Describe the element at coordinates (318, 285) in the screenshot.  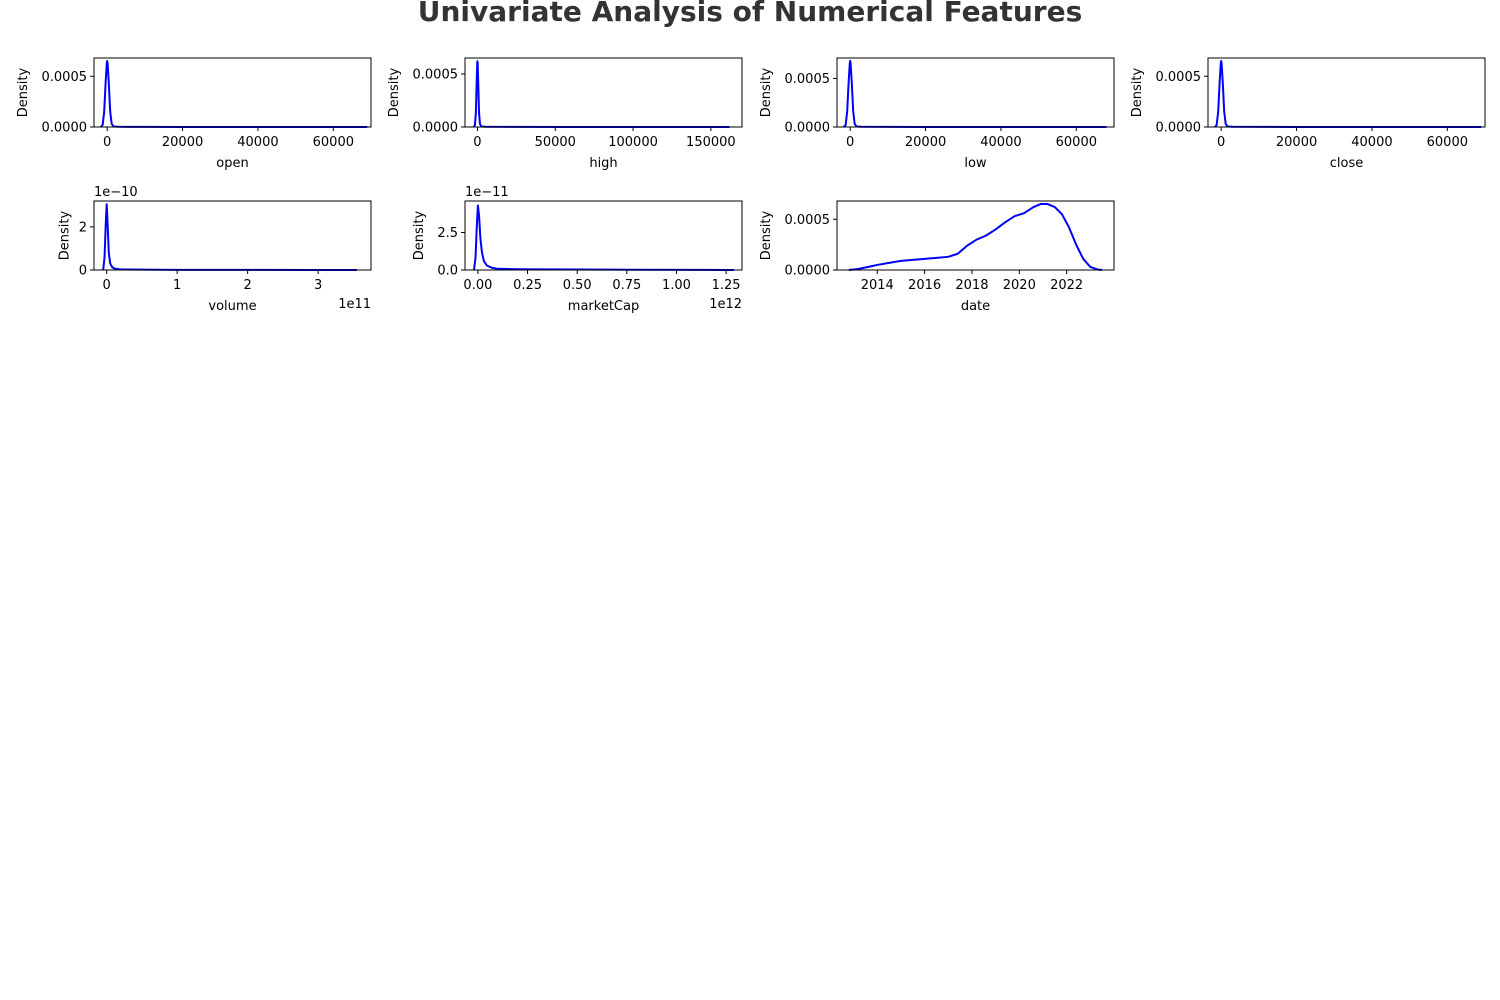
I see `x-tick-label: 3` at that location.